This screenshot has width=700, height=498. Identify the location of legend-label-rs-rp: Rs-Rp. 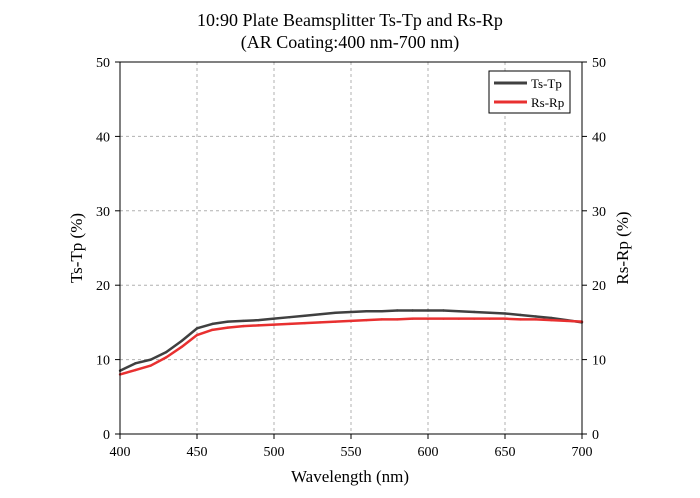
(547, 102).